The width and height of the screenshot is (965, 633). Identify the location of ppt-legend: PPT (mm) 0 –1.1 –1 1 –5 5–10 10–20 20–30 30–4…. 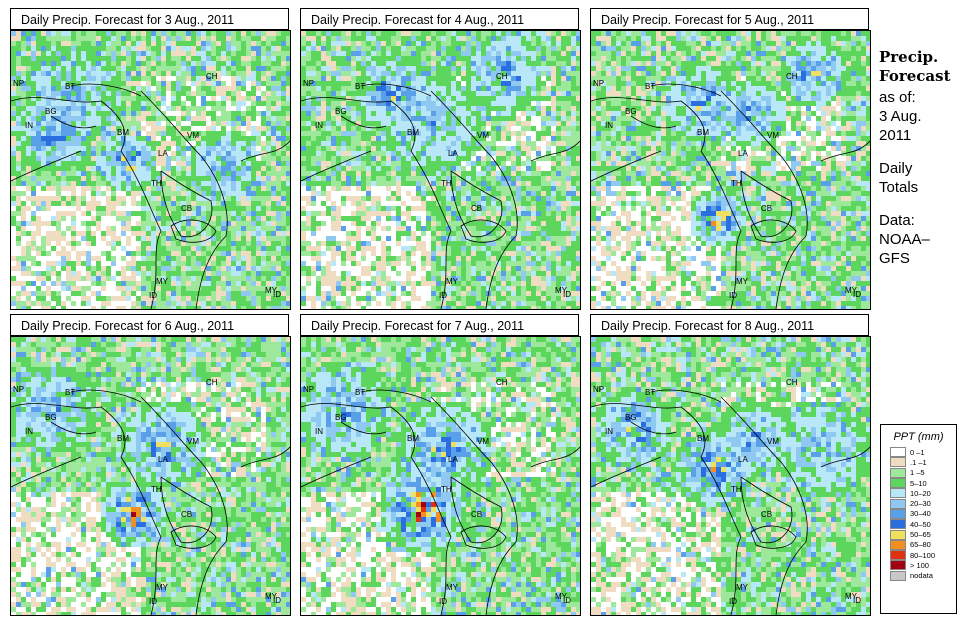
(918, 519).